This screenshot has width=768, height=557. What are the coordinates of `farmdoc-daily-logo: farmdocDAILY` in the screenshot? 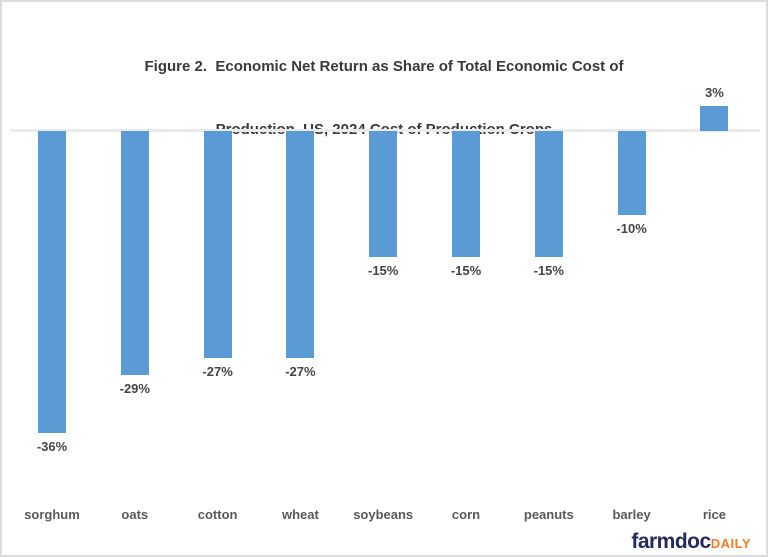 It's located at (691, 542).